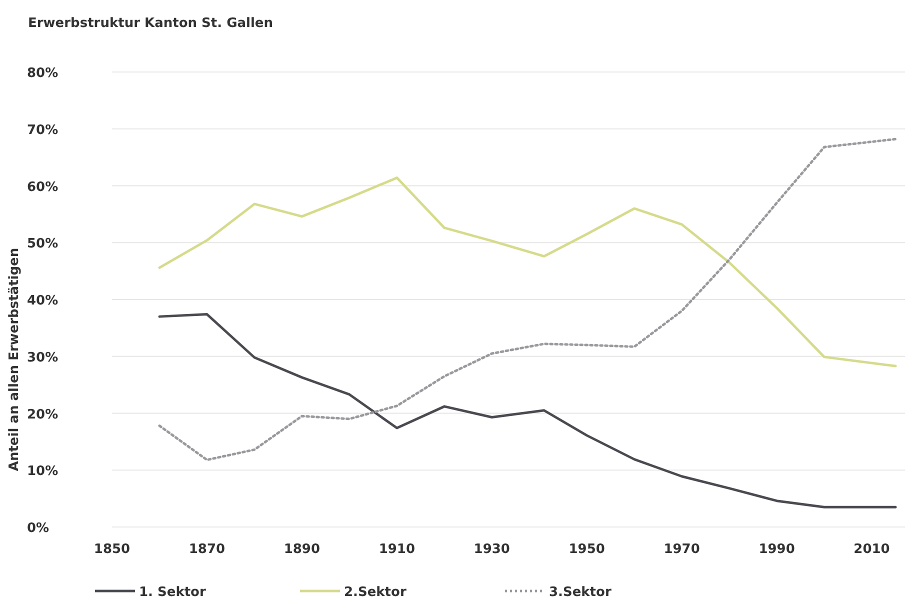 The image size is (908, 607). What do you see at coordinates (207, 549) in the screenshot?
I see `x-tick-label: 1870` at bounding box center [207, 549].